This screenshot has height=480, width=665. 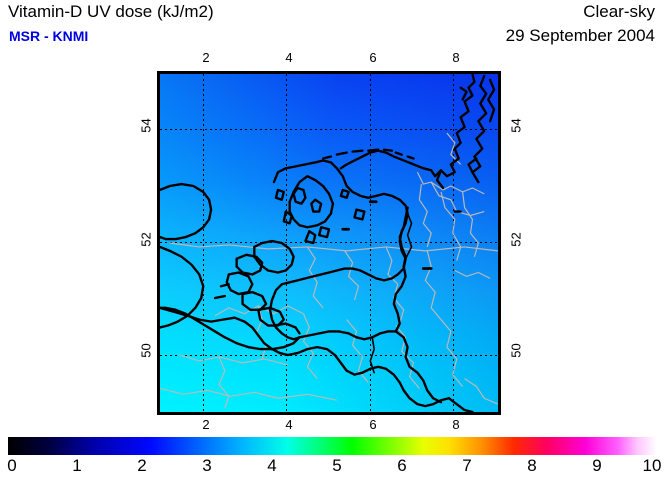 What do you see at coordinates (373, 424) in the screenshot?
I see `lon-tick-bottom-6: 6` at bounding box center [373, 424].